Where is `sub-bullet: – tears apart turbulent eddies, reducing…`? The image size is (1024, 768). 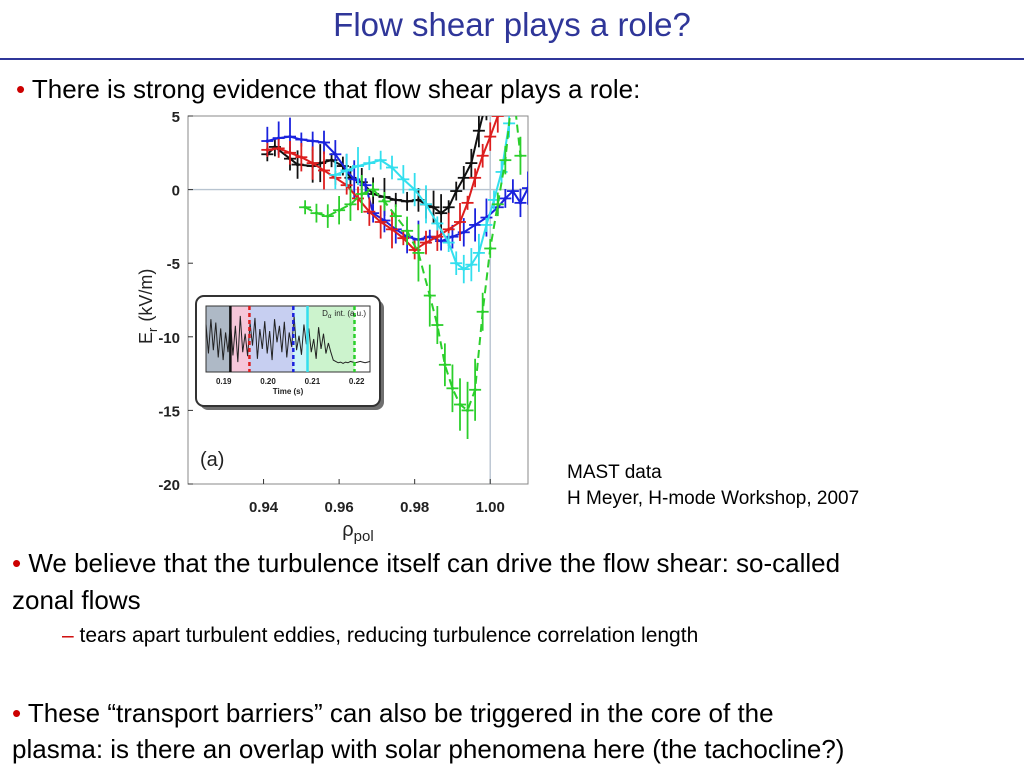 sub-bullet: – tears apart turbulent eddies, reducing… is located at coordinates (380, 636).